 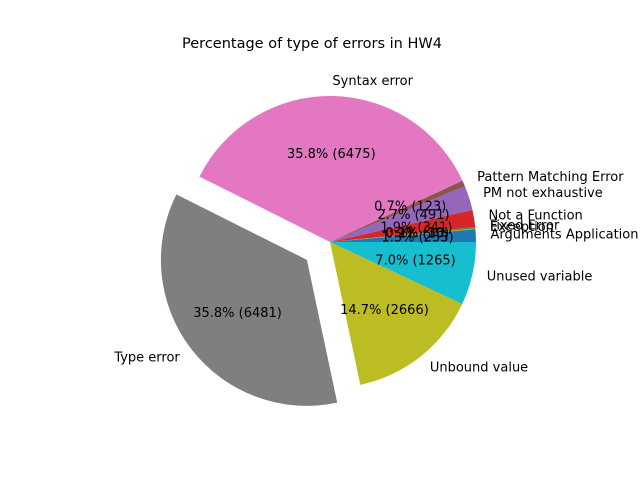 I want to click on pie-slice-not-a-function, so click(x=403, y=225).